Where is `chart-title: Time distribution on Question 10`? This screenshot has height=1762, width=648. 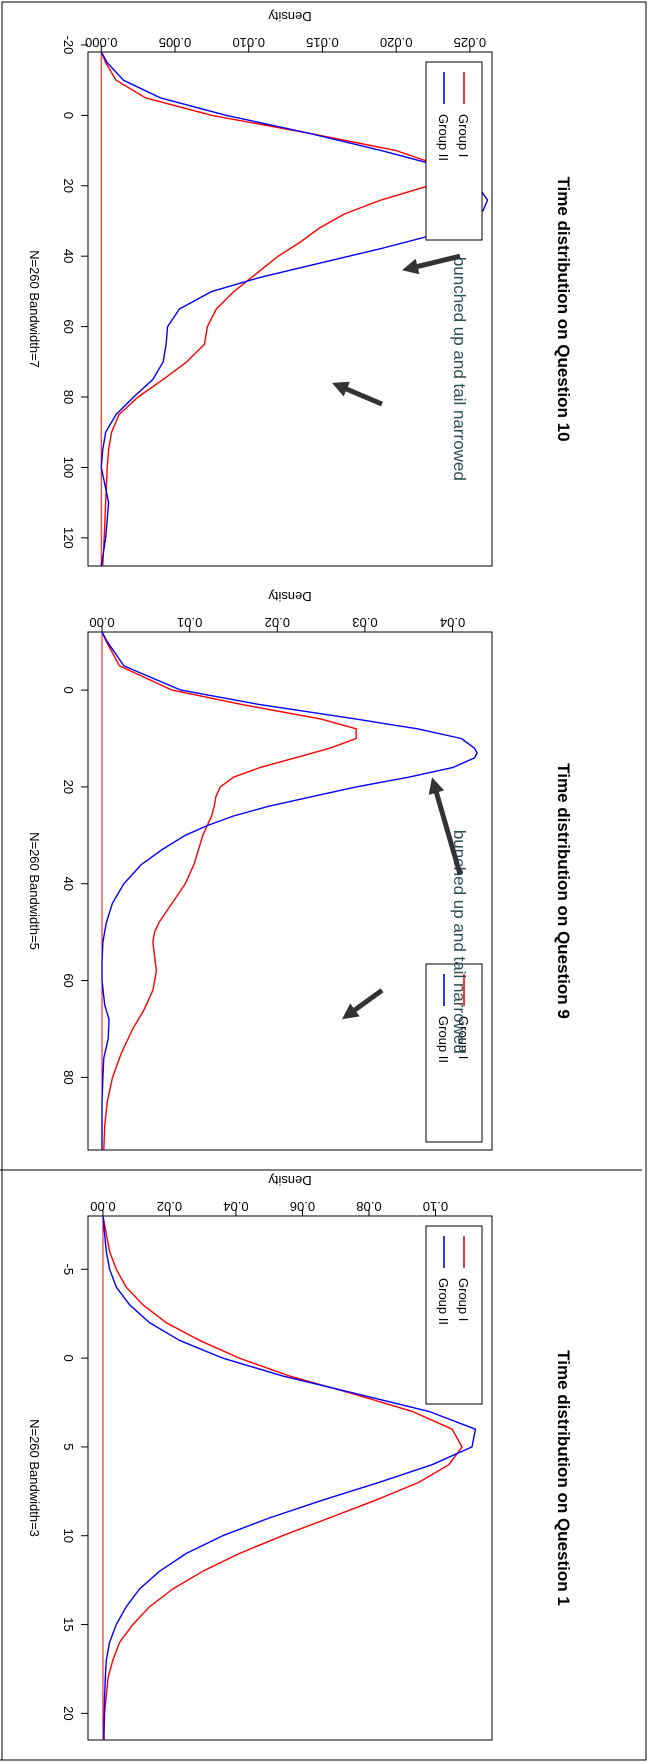 chart-title: Time distribution on Question 10 is located at coordinates (563, 308).